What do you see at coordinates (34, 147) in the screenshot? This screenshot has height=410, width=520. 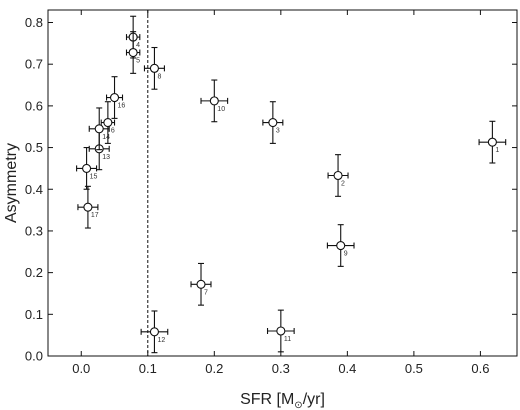 I see `y-tick-label: 0.5` at bounding box center [34, 147].